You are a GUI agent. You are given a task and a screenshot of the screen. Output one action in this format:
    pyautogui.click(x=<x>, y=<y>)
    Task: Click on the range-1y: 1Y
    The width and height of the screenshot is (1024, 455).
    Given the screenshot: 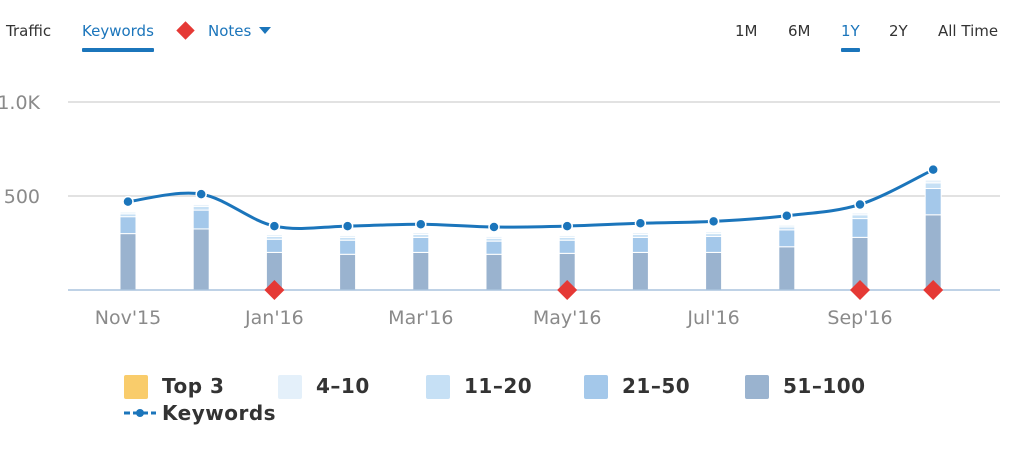 What is the action you would take?
    pyautogui.click(x=850, y=37)
    